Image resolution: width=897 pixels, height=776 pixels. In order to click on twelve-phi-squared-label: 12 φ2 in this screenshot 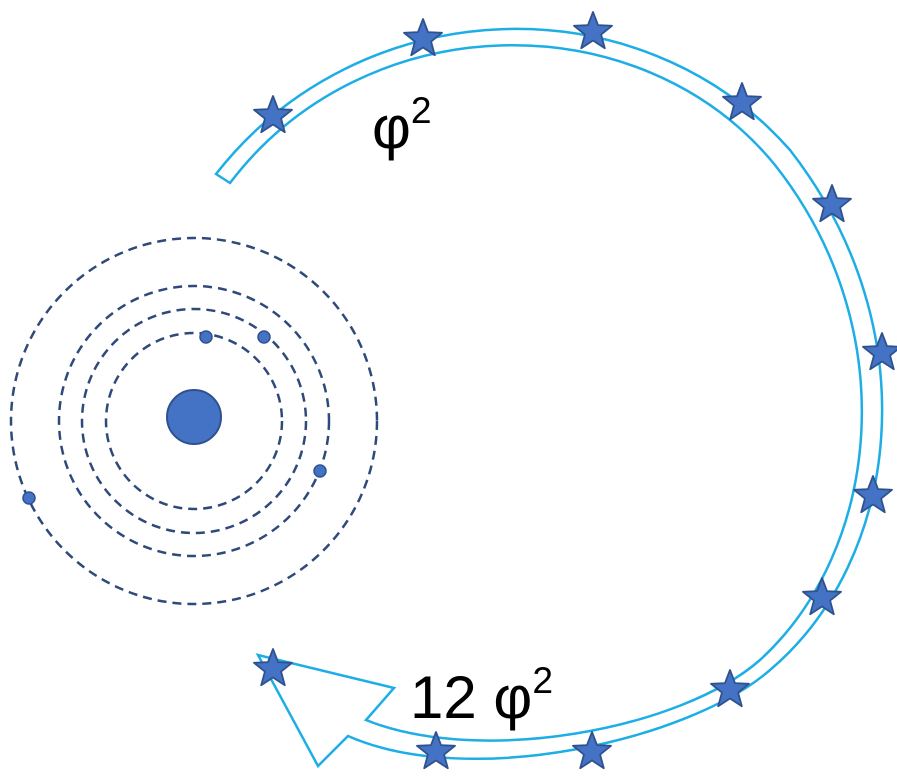, I will do `click(481, 694)`.